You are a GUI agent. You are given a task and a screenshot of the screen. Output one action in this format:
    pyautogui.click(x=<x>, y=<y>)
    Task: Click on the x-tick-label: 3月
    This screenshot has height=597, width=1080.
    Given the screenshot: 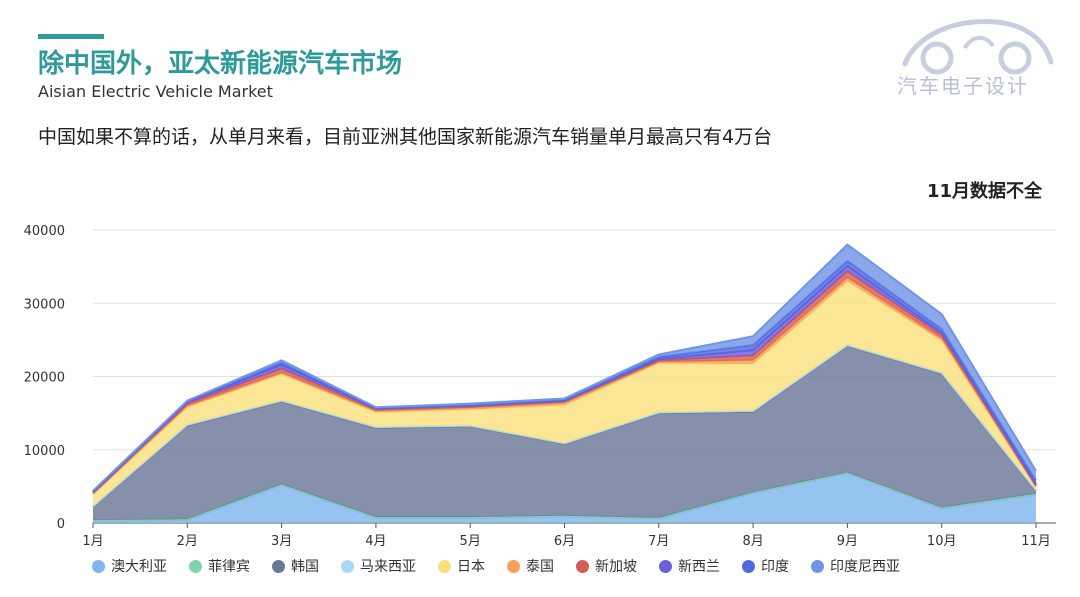 What is the action you would take?
    pyautogui.click(x=281, y=541)
    